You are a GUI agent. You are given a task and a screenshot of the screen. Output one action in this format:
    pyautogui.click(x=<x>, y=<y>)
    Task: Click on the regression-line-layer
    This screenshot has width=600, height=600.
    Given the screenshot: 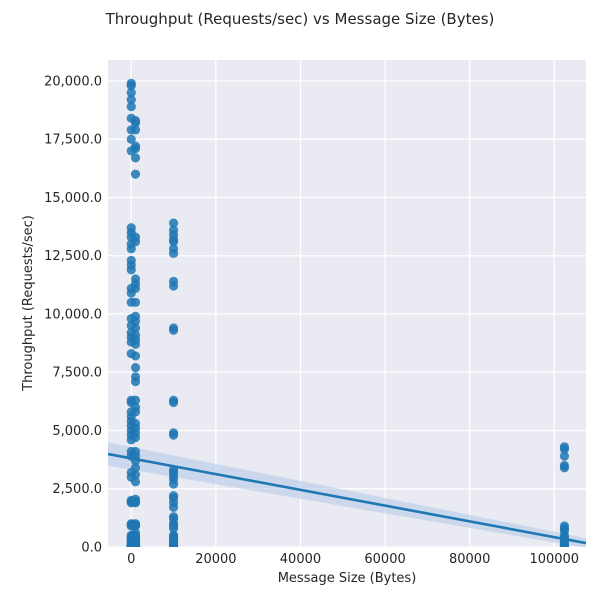 What is the action you would take?
    pyautogui.click(x=347, y=498)
    